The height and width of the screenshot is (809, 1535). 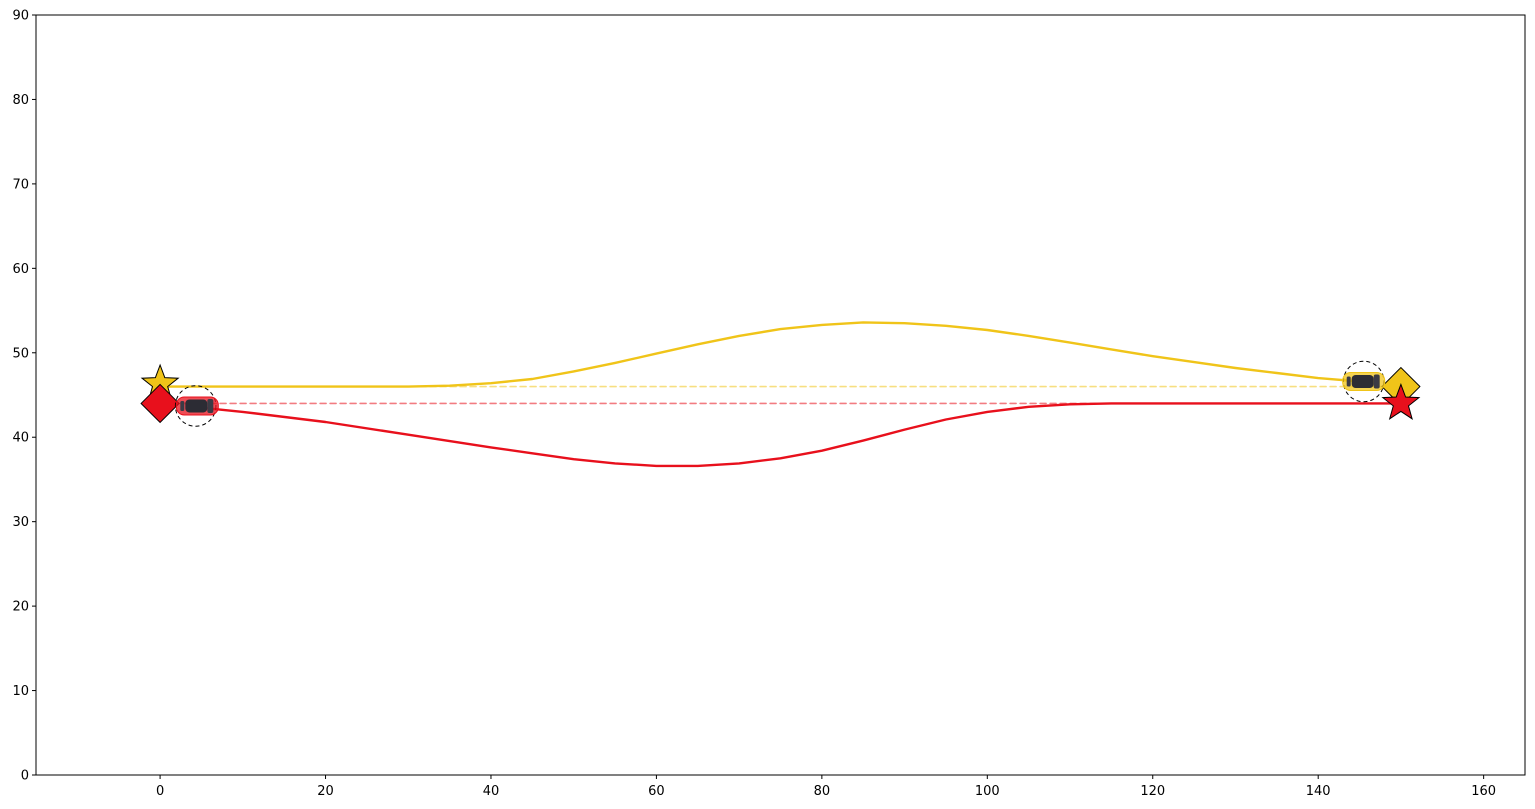 I want to click on y-tick-label: 0, so click(x=25, y=776).